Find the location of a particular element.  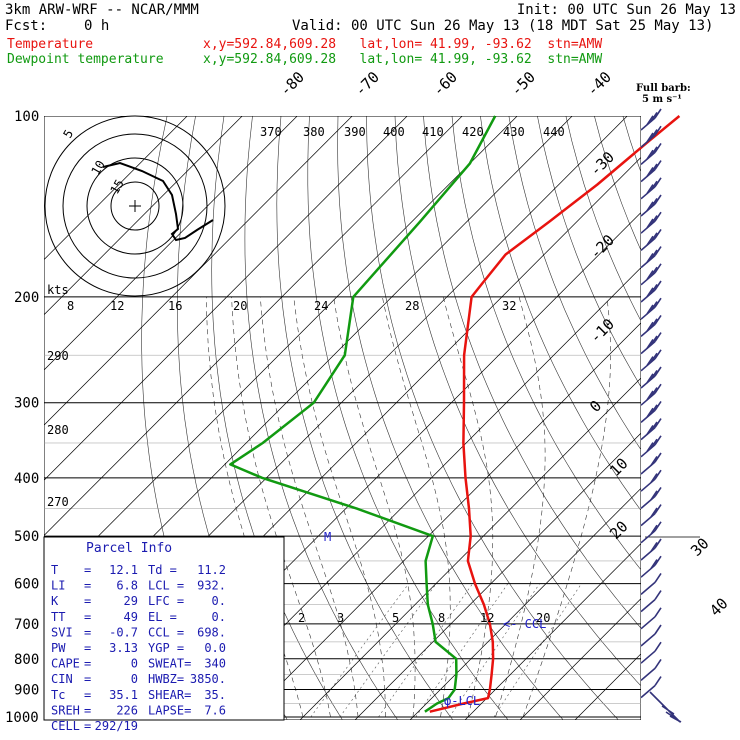

parcel-param-name: TT is located at coordinates (58, 617).